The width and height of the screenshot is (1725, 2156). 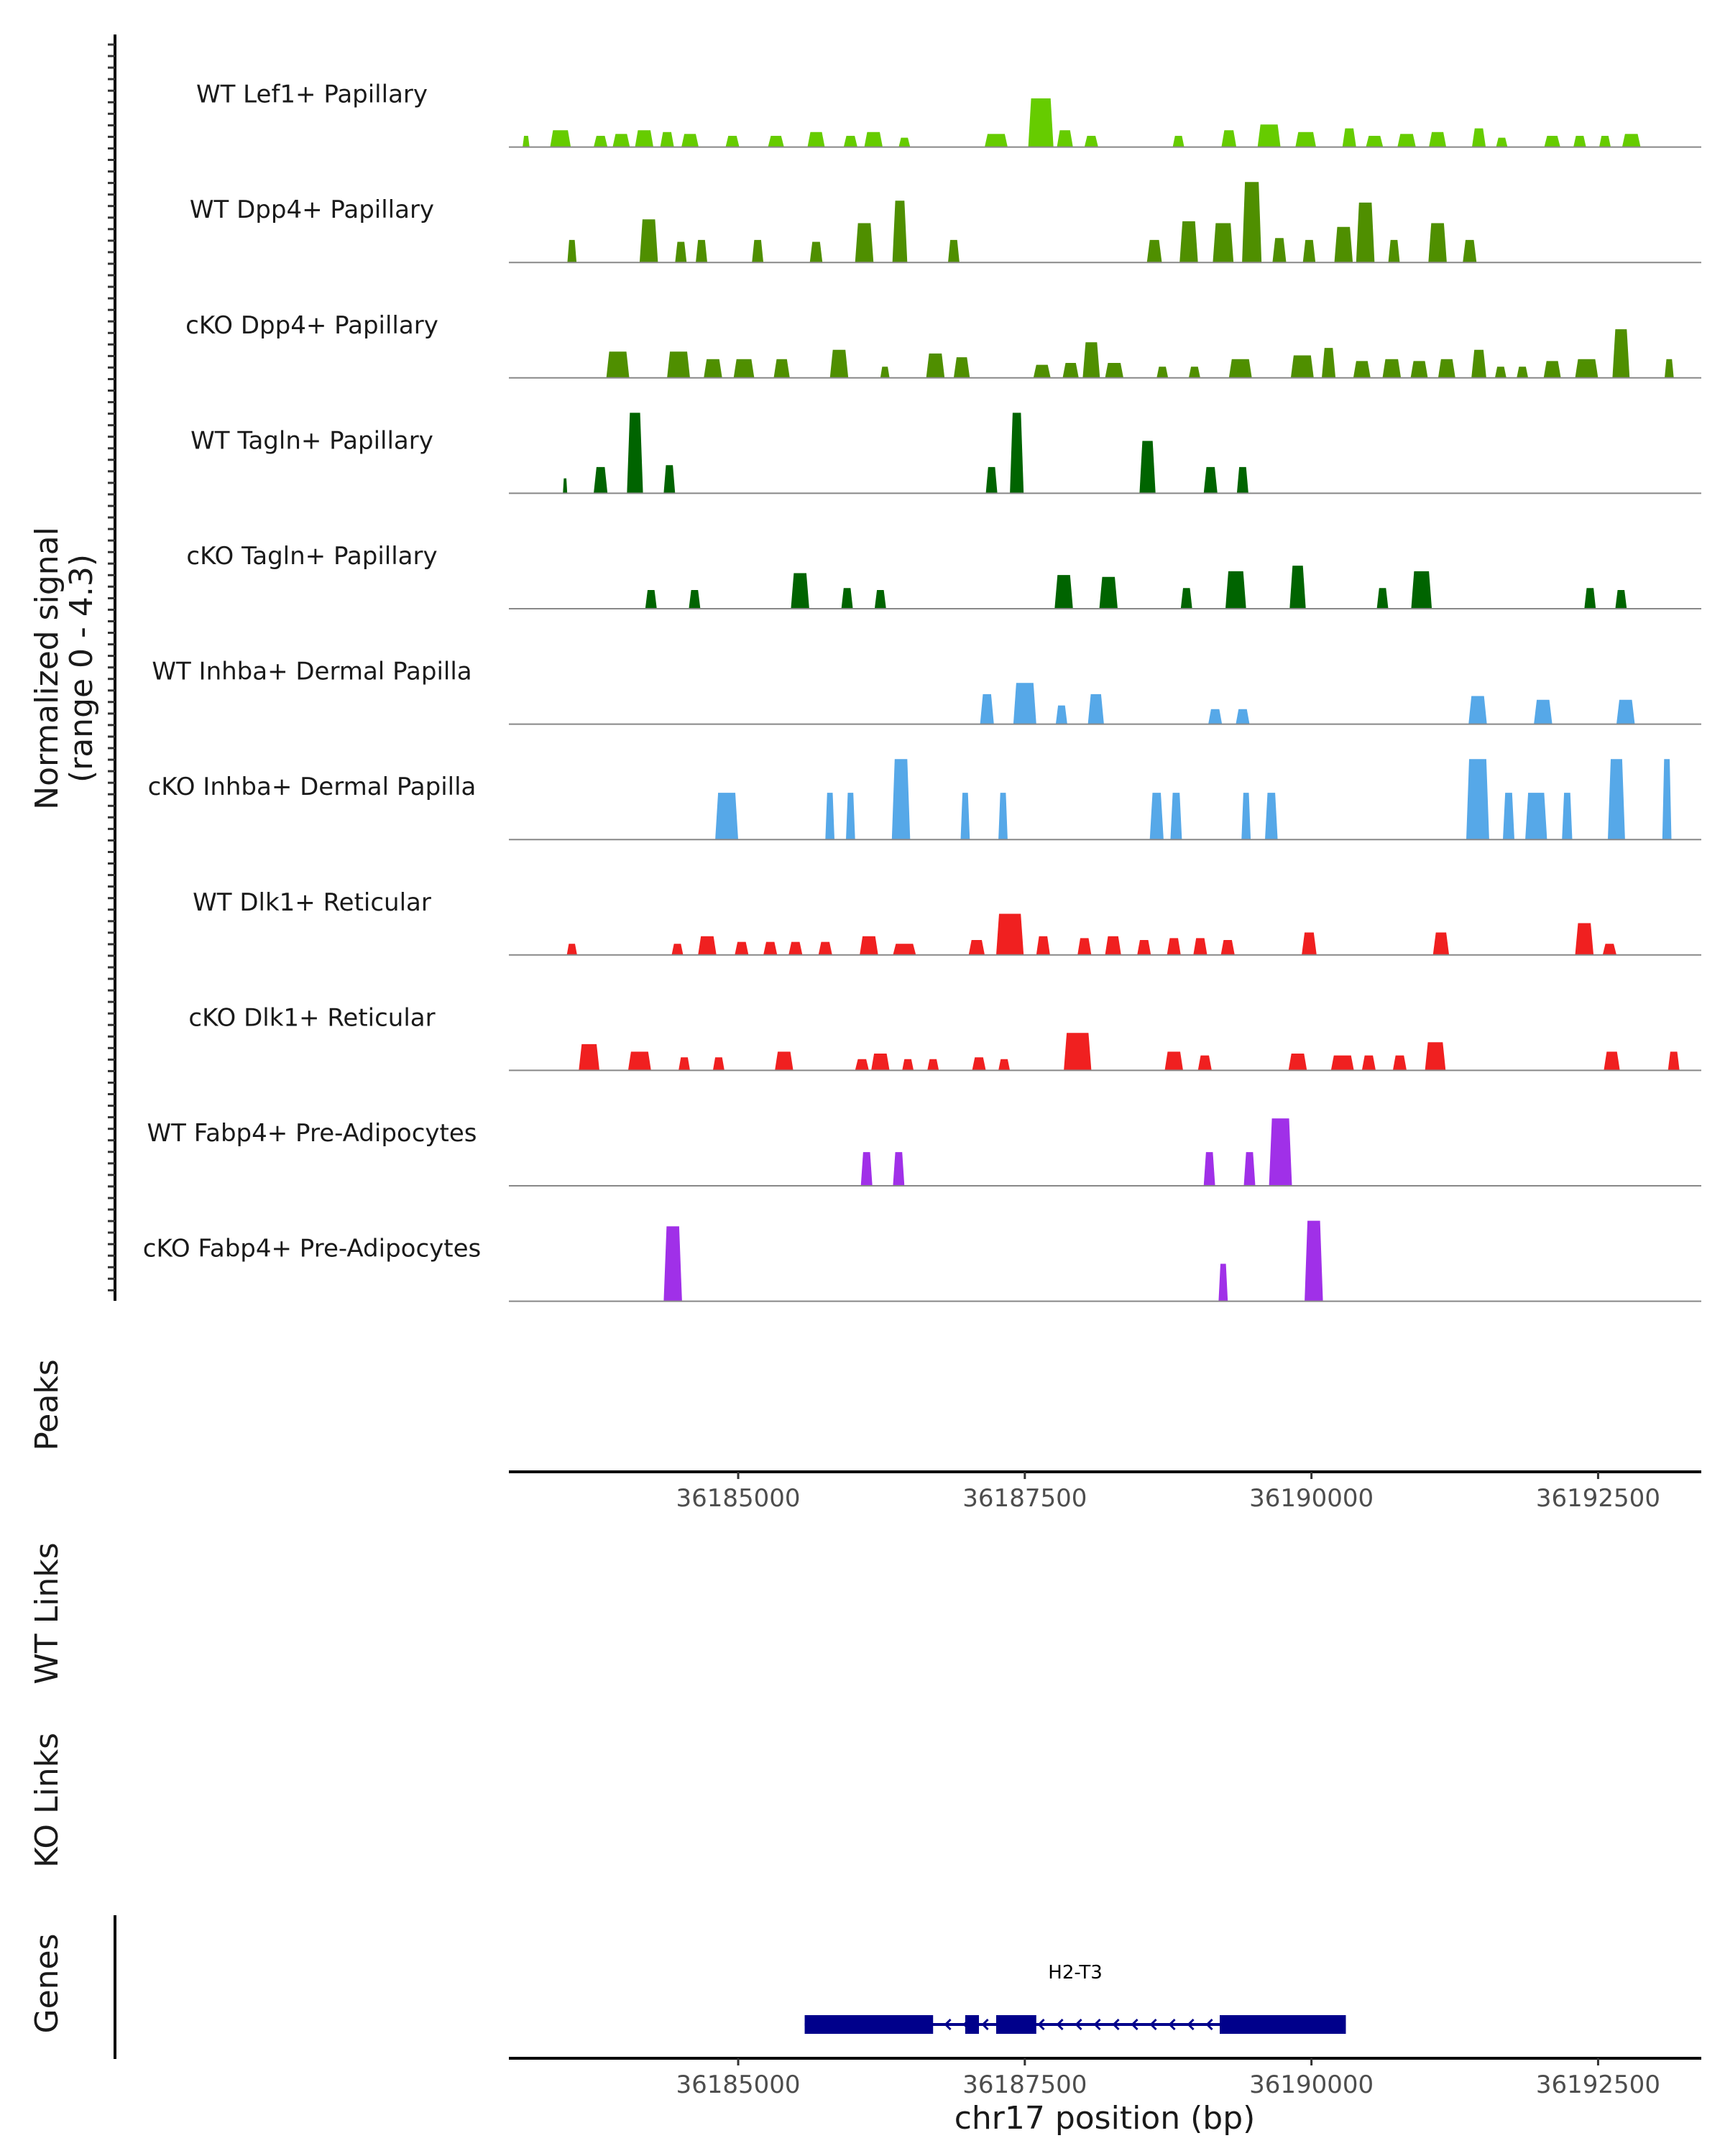 What do you see at coordinates (311, 440) in the screenshot?
I see `track-label: WT Tagln+ Papillary` at bounding box center [311, 440].